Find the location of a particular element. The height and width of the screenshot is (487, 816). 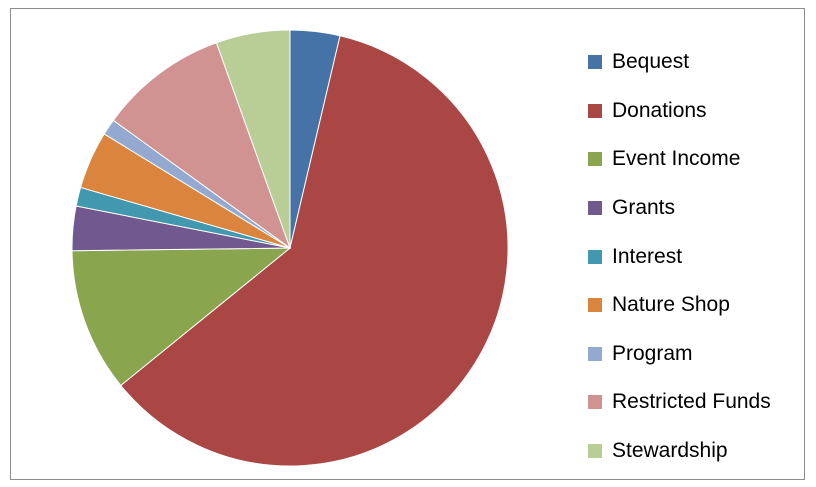

pie-slice-restricted-funds is located at coordinates (202, 146).